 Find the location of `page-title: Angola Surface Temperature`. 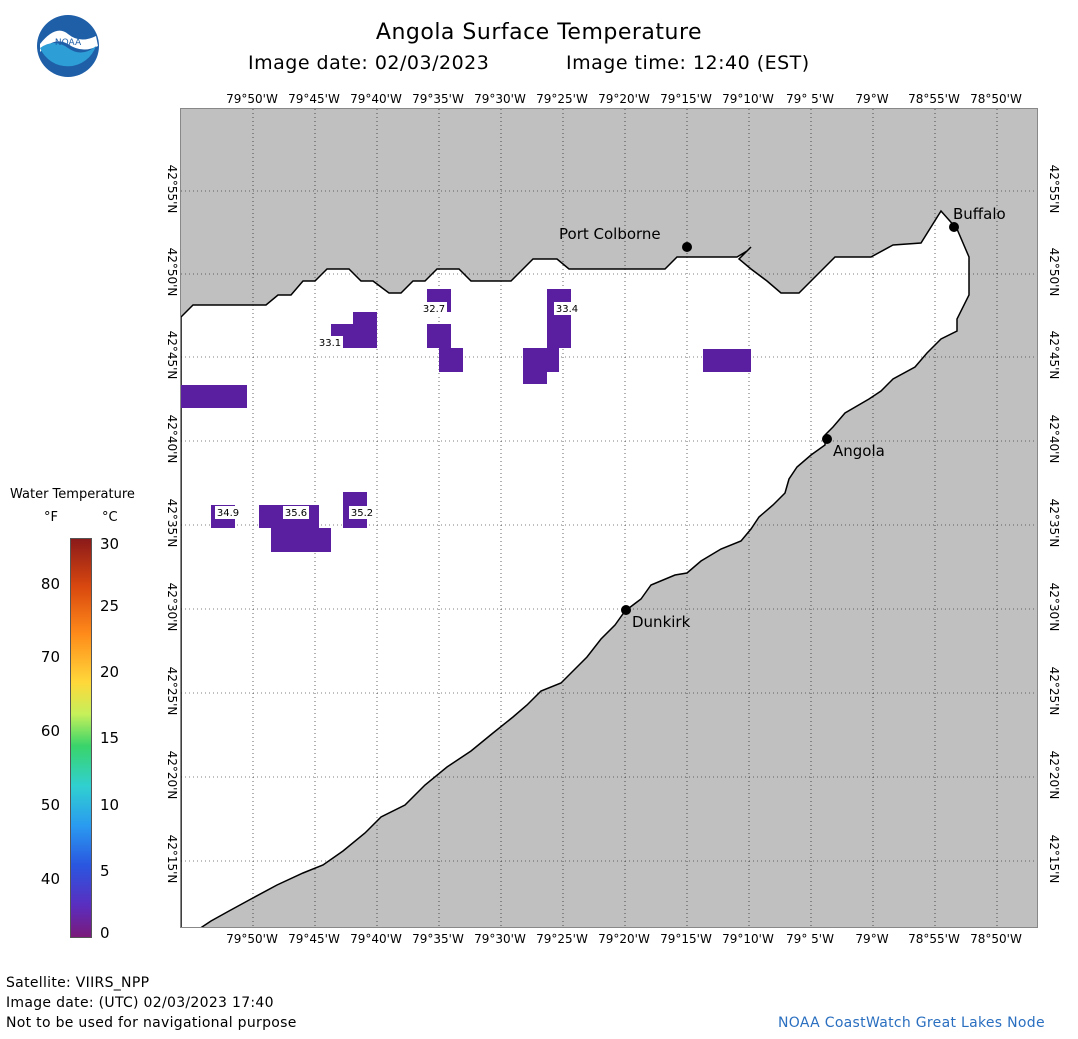

page-title: Angola Surface Temperature is located at coordinates (539, 32).